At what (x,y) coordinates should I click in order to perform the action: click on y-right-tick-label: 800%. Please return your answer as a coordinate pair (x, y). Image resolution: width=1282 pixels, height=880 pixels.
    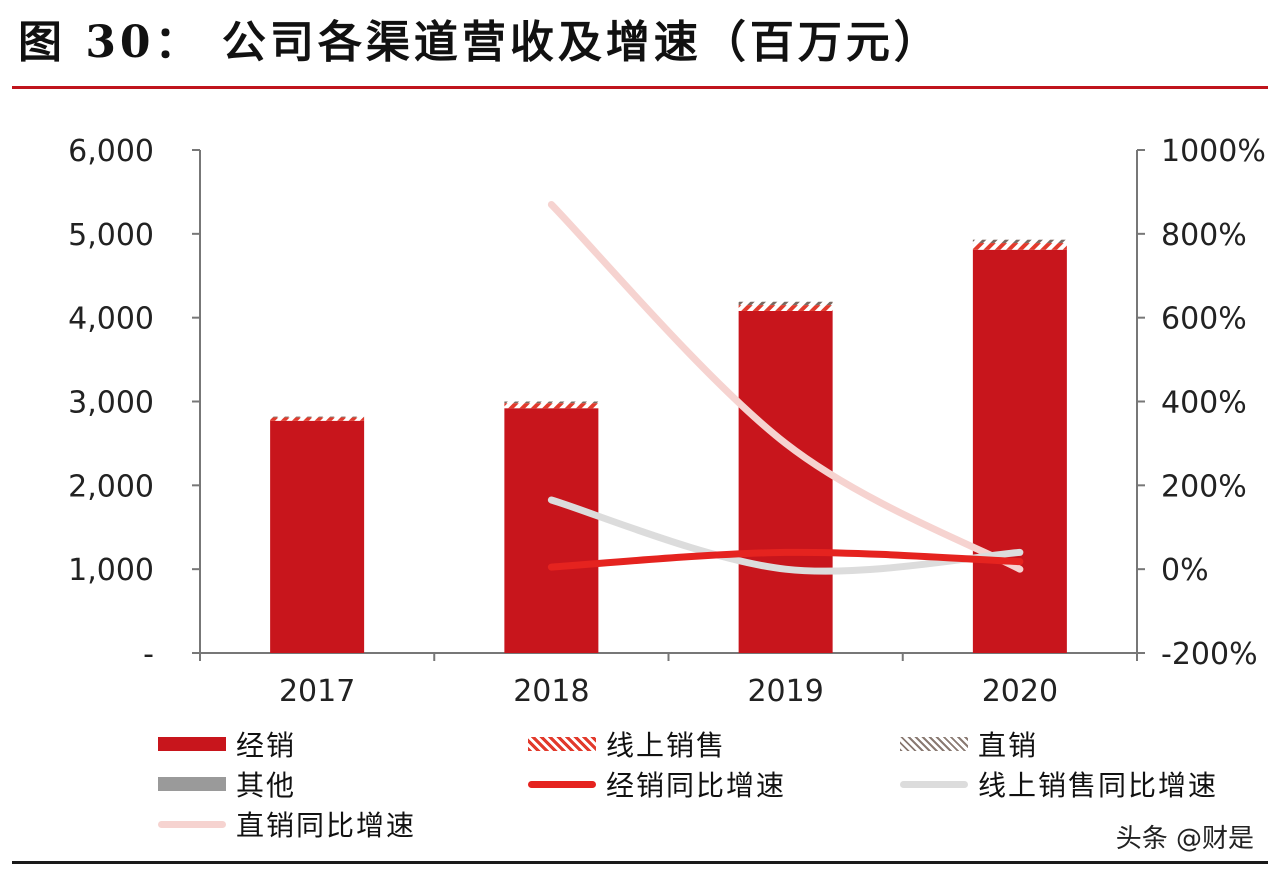
    Looking at the image, I should click on (1204, 235).